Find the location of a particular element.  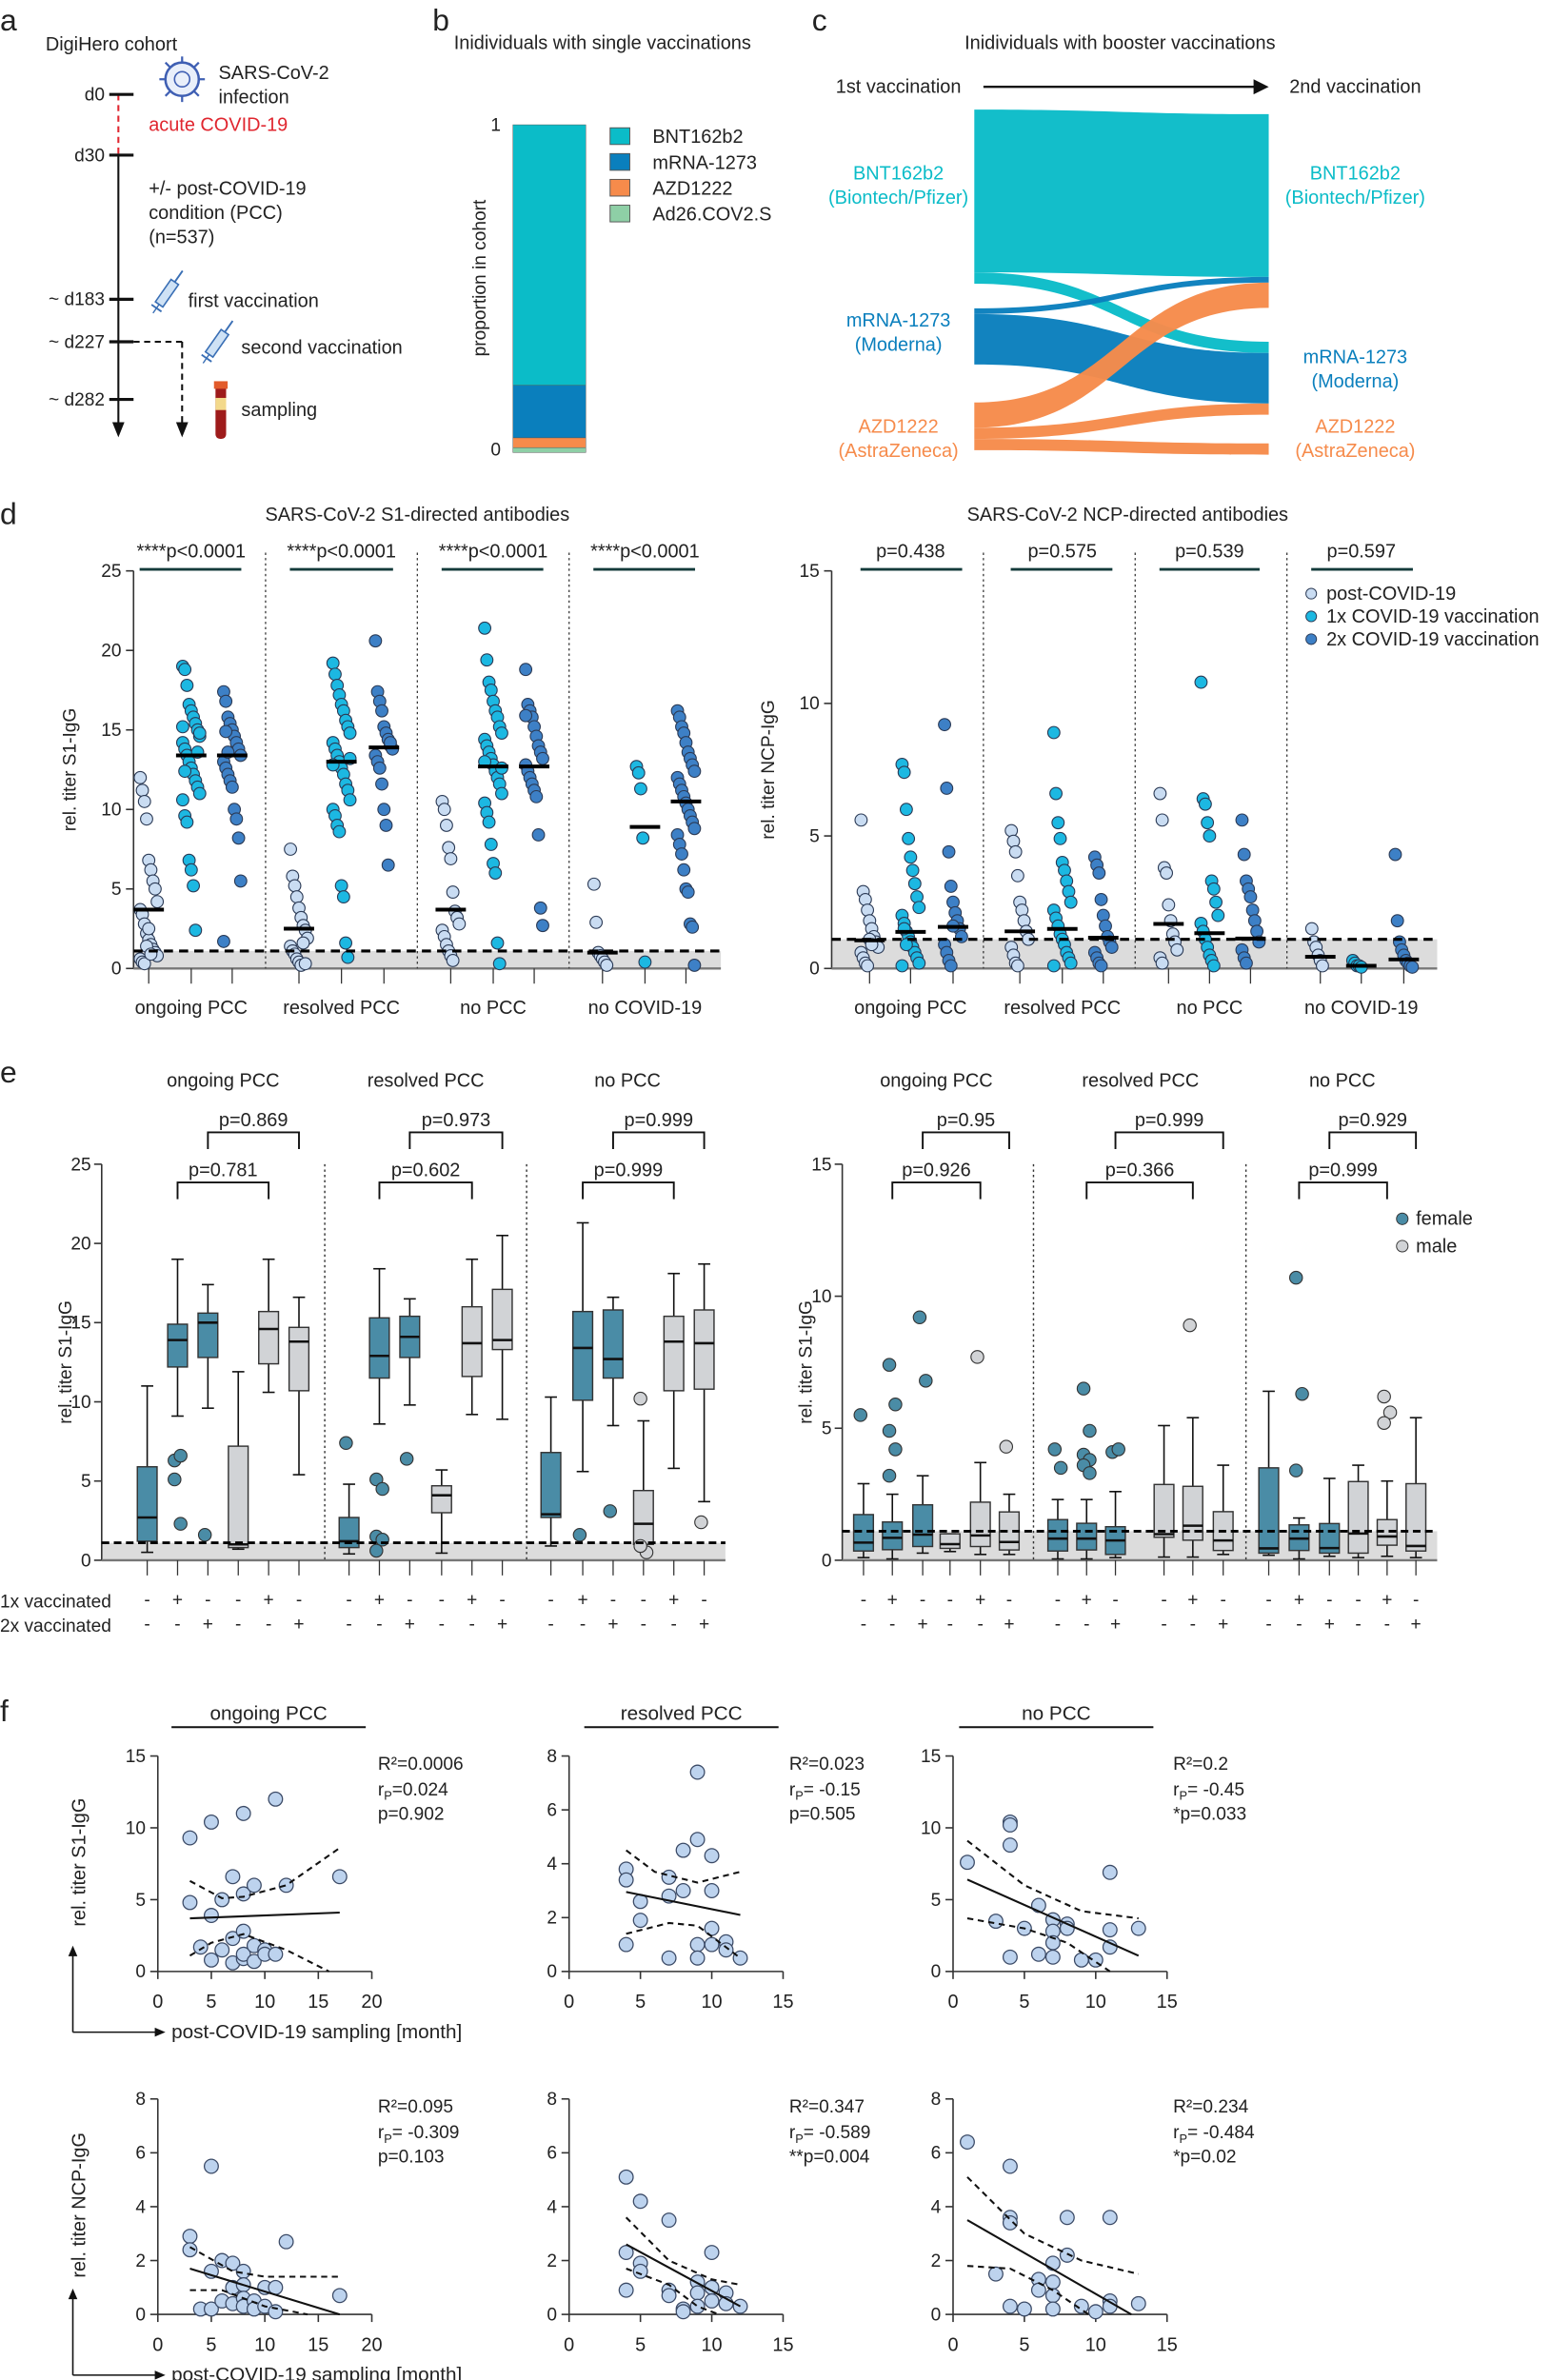

right-node-sublabel: (Biontech/Pfizer) is located at coordinates (1355, 198).